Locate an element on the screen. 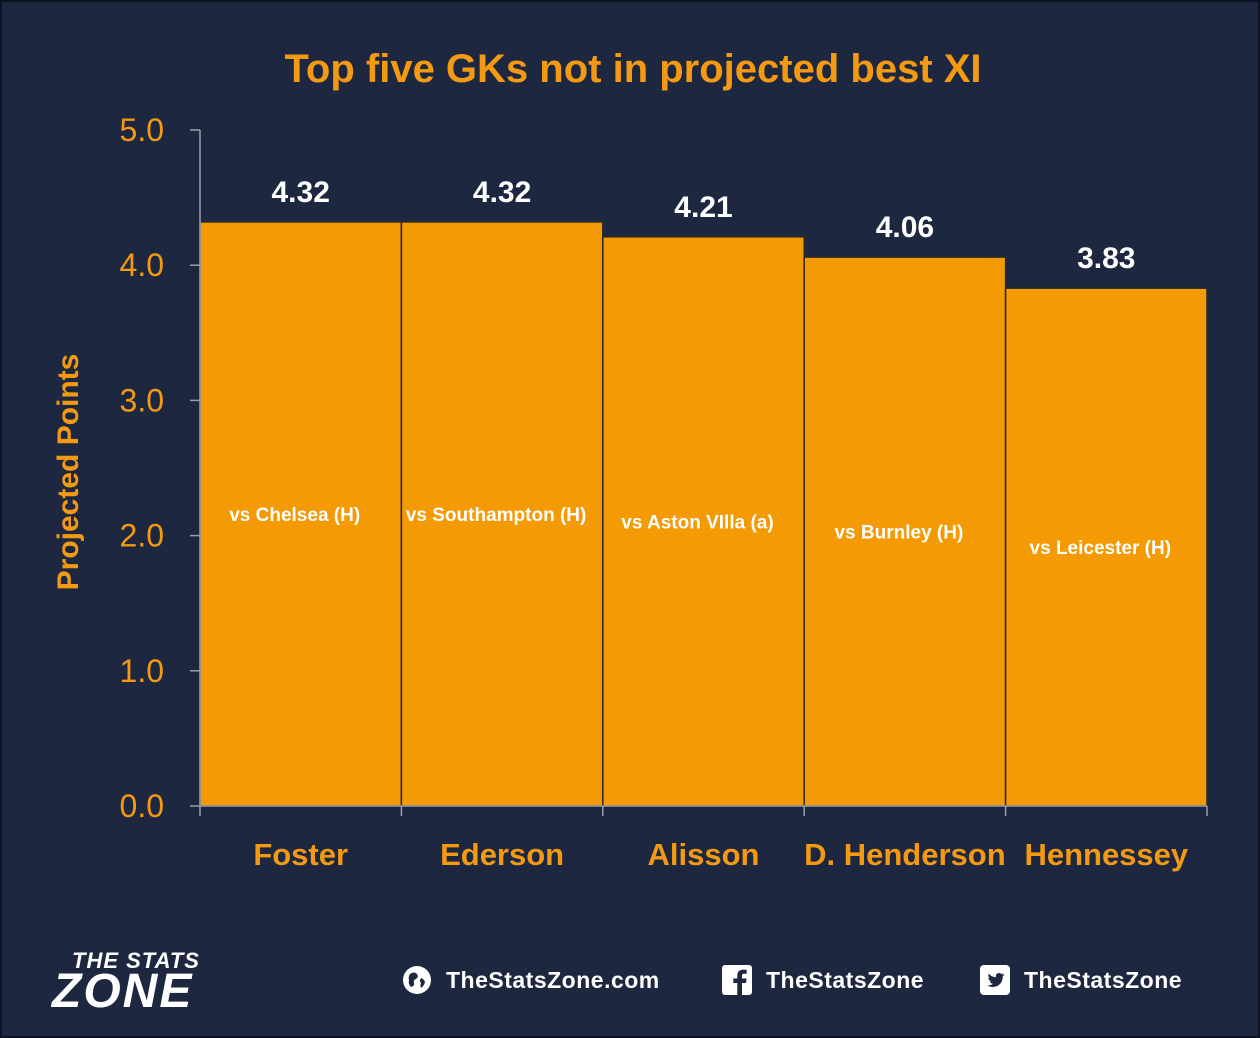  x-tick-label-1: Ederson is located at coordinates (502, 854).